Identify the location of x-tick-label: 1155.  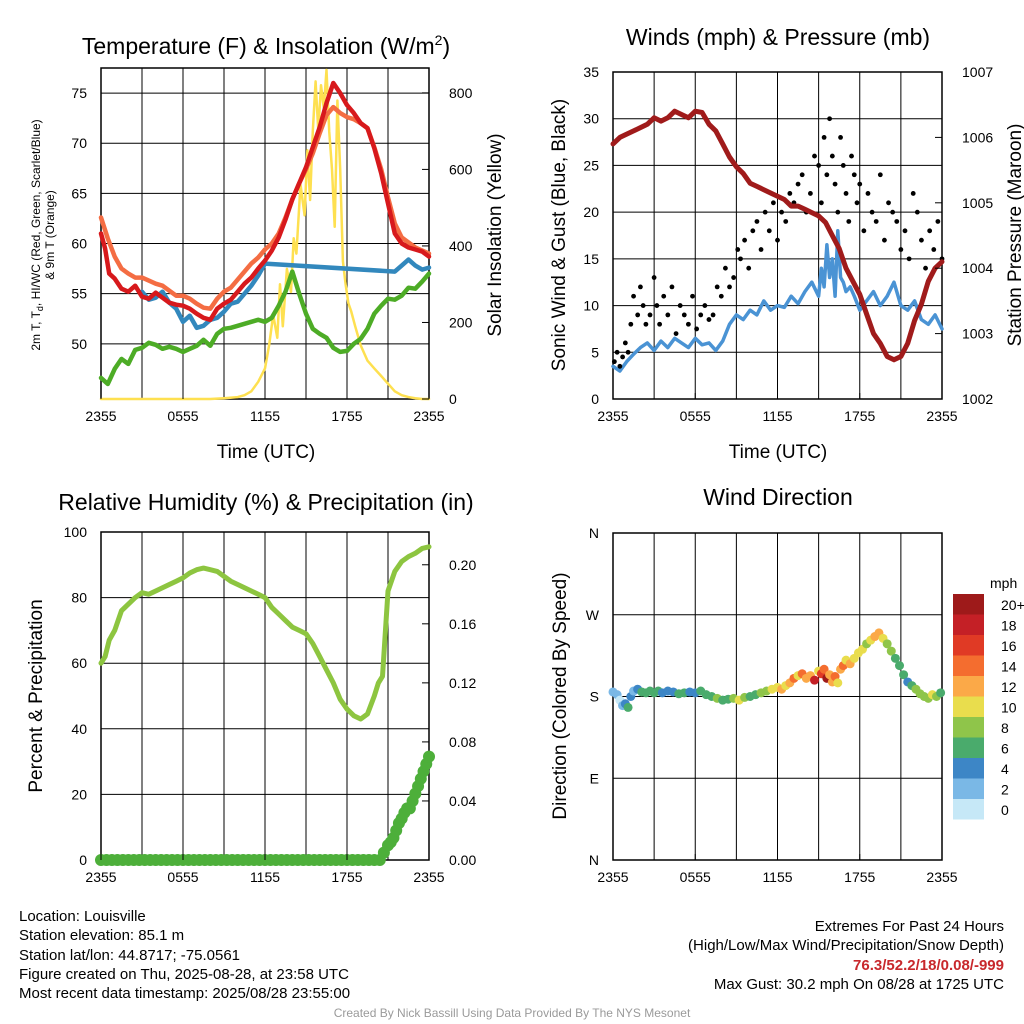
(265, 416).